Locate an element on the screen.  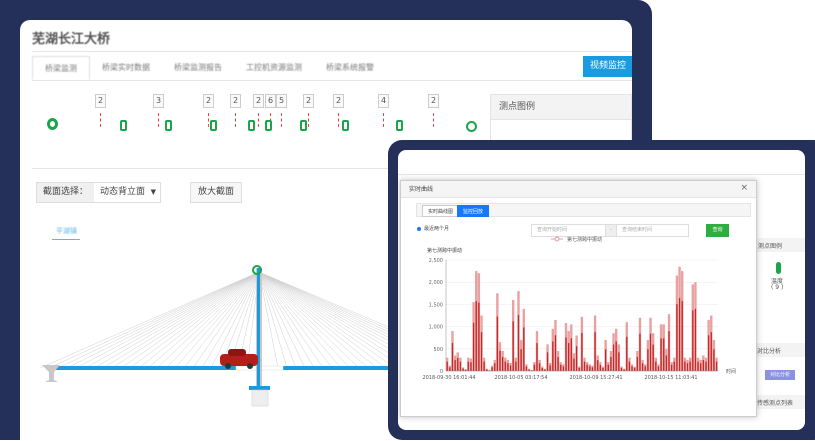
thermometer-icon is located at coordinates (778, 268).